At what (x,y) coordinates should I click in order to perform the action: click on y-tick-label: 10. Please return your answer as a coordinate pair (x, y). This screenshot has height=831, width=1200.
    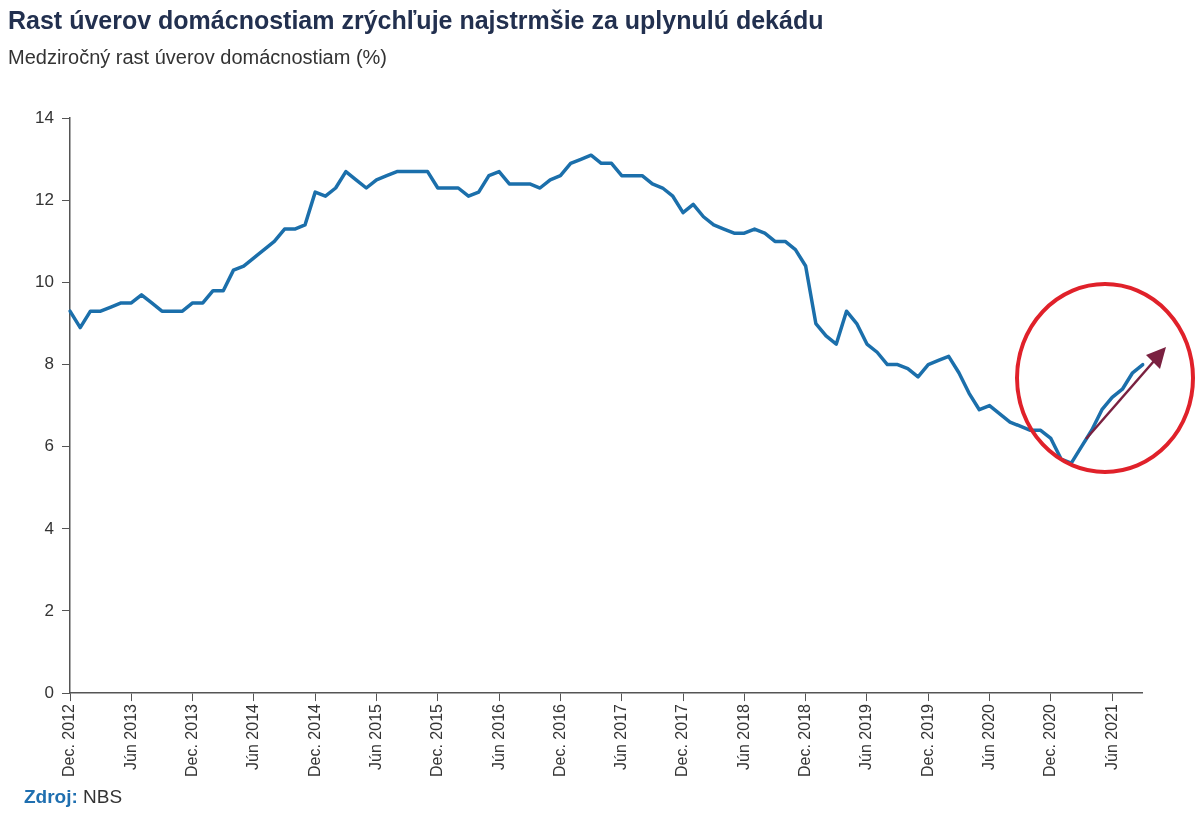
    Looking at the image, I should click on (44, 282).